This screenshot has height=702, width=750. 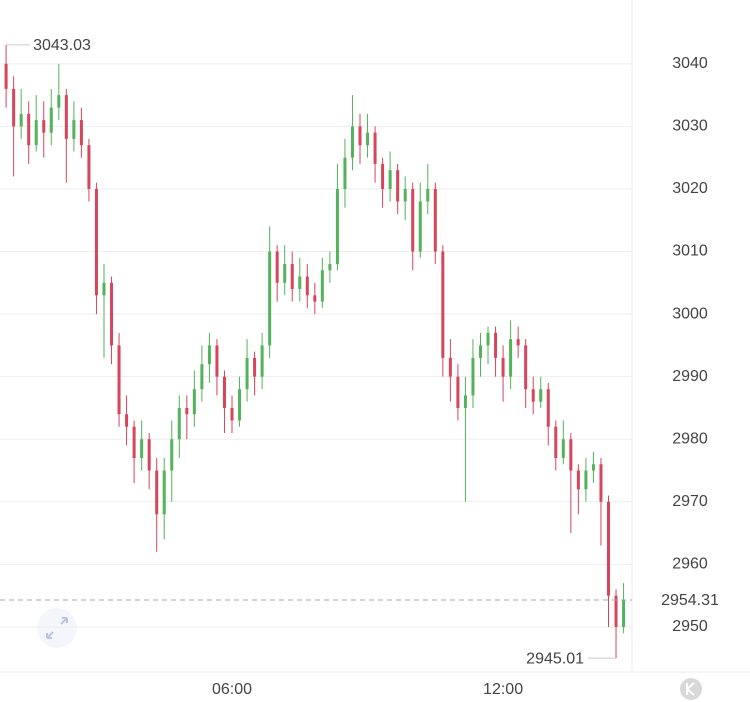 What do you see at coordinates (690, 438) in the screenshot?
I see `y-tick-label: 2980` at bounding box center [690, 438].